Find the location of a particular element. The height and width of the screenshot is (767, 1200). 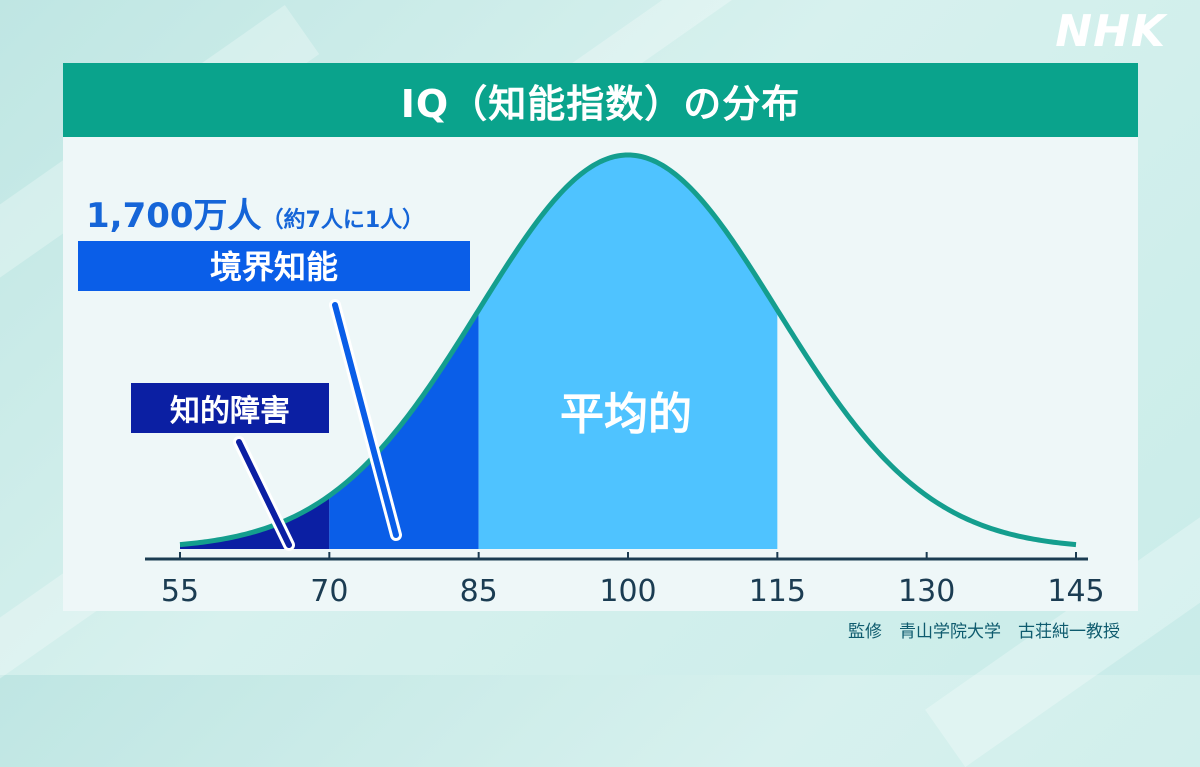

x-tick-label: 115 is located at coordinates (777, 591).